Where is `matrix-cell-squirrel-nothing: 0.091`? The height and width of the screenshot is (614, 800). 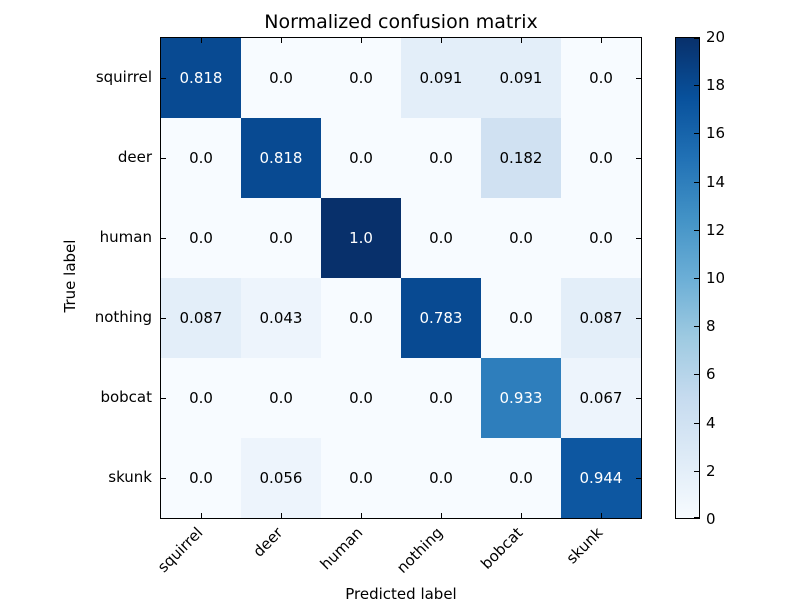 matrix-cell-squirrel-nothing: 0.091 is located at coordinates (441, 78).